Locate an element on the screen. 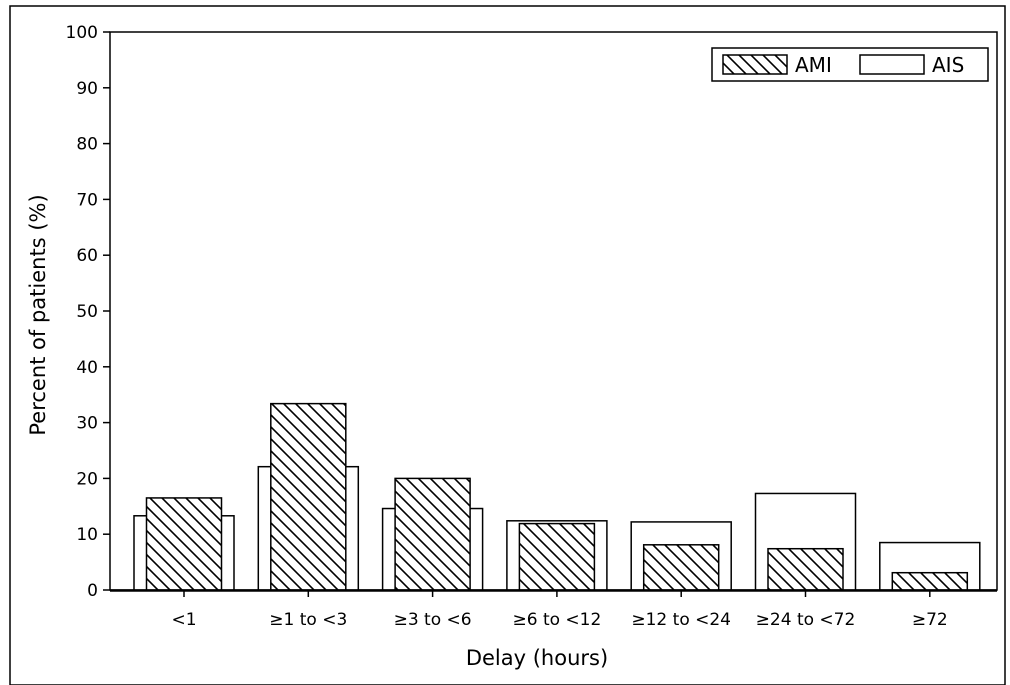 The image size is (1010, 685). y-tick-label: 60 is located at coordinates (87, 256).